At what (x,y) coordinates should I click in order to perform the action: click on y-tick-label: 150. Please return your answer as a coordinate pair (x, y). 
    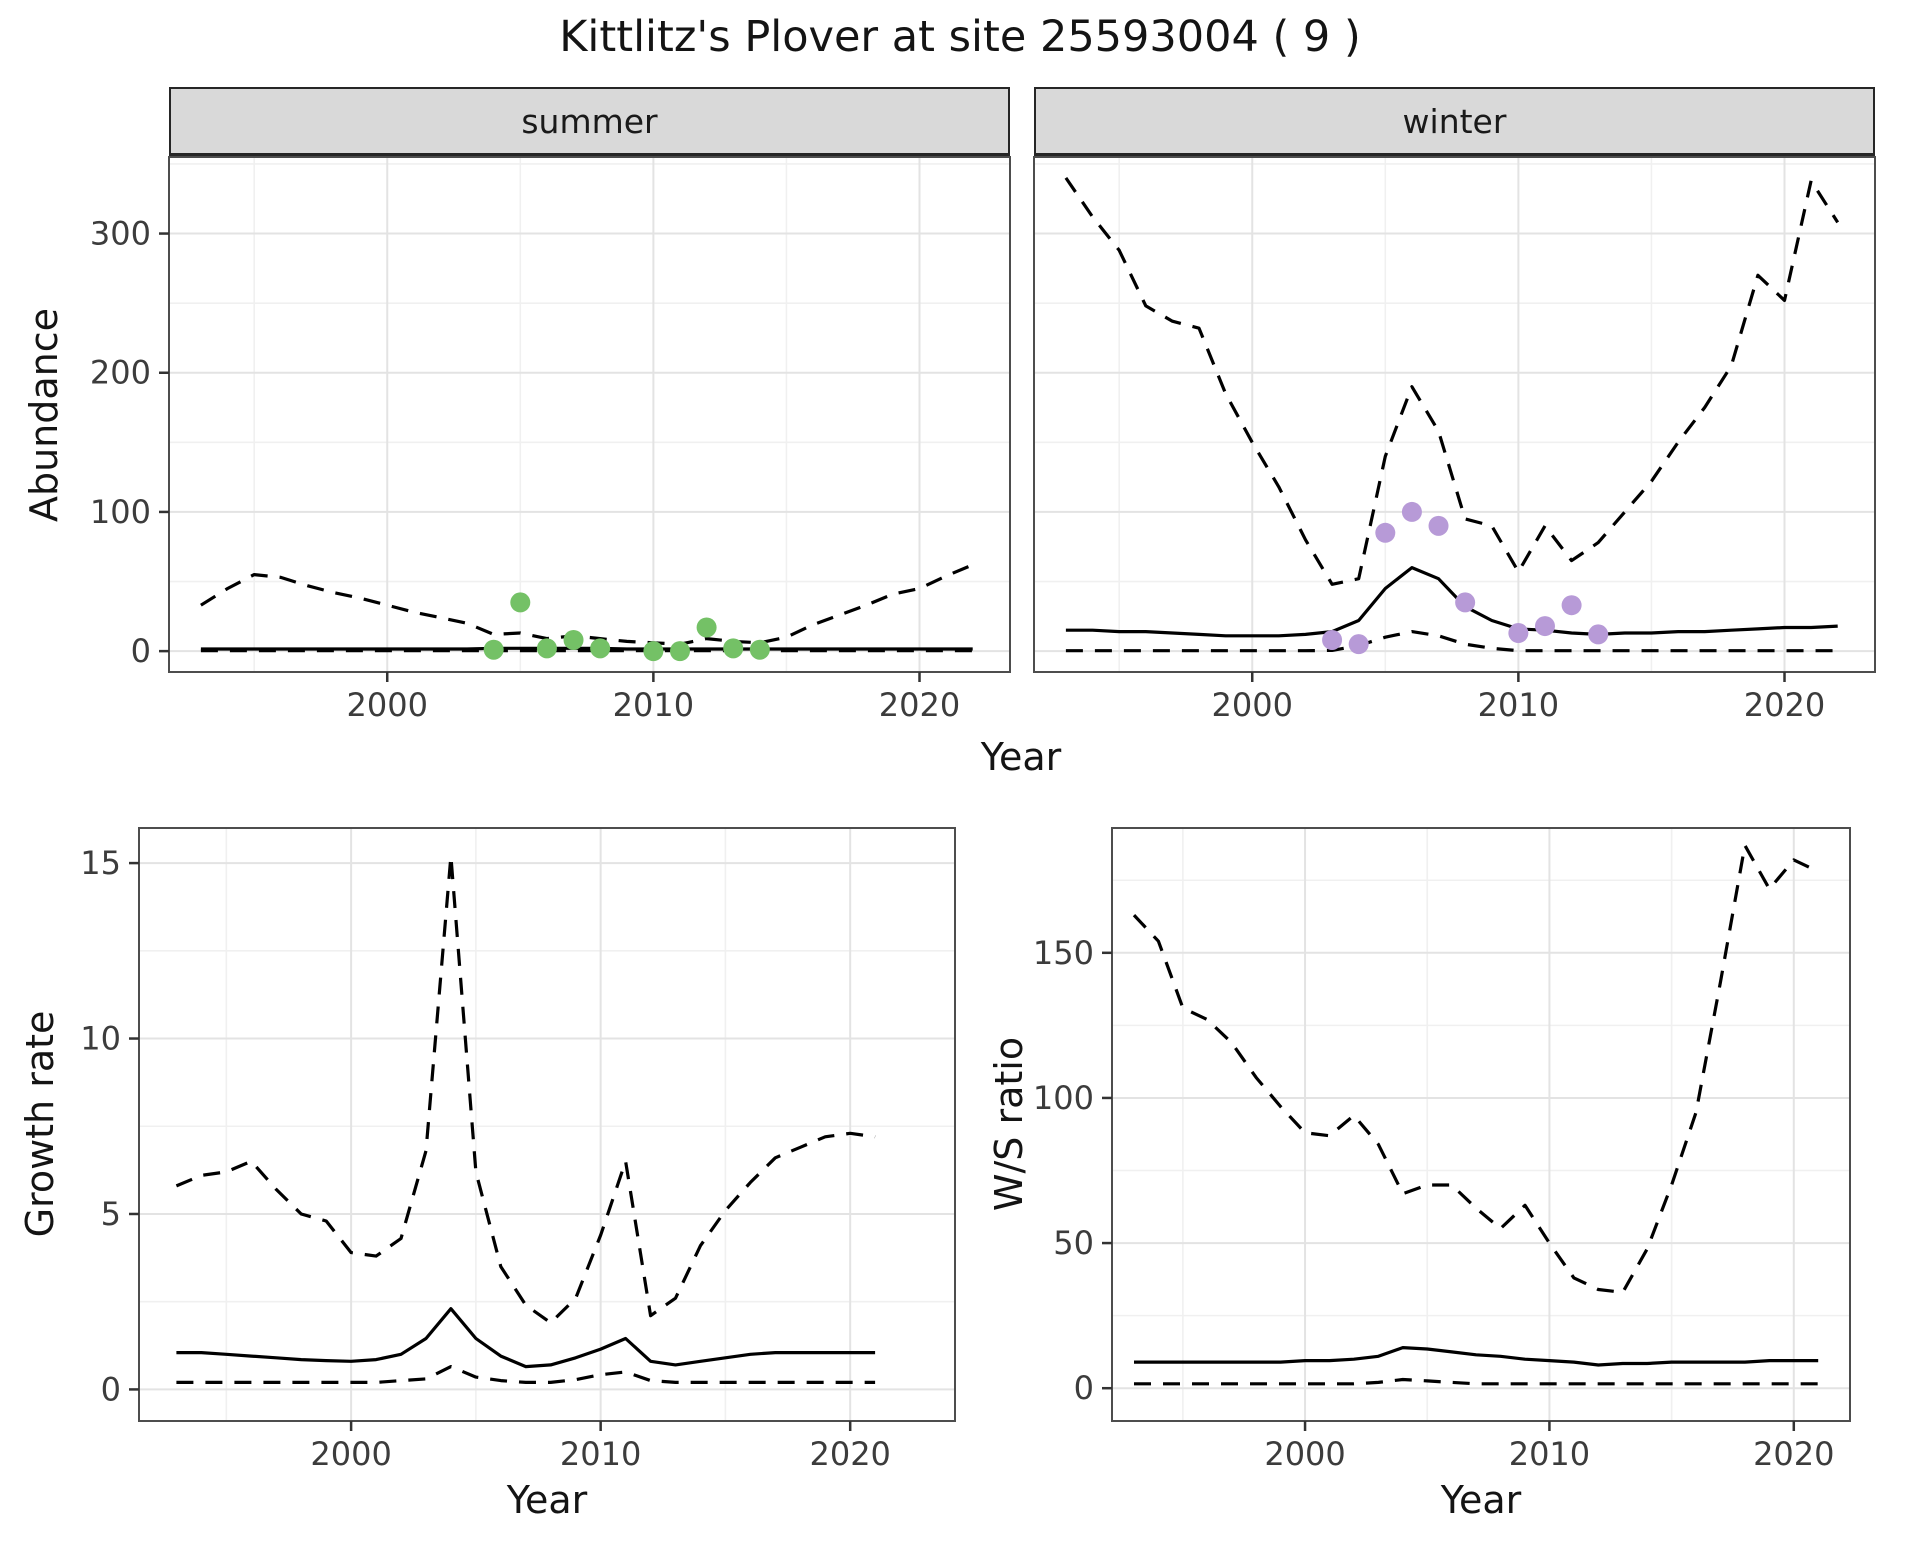
    Looking at the image, I should click on (1063, 953).